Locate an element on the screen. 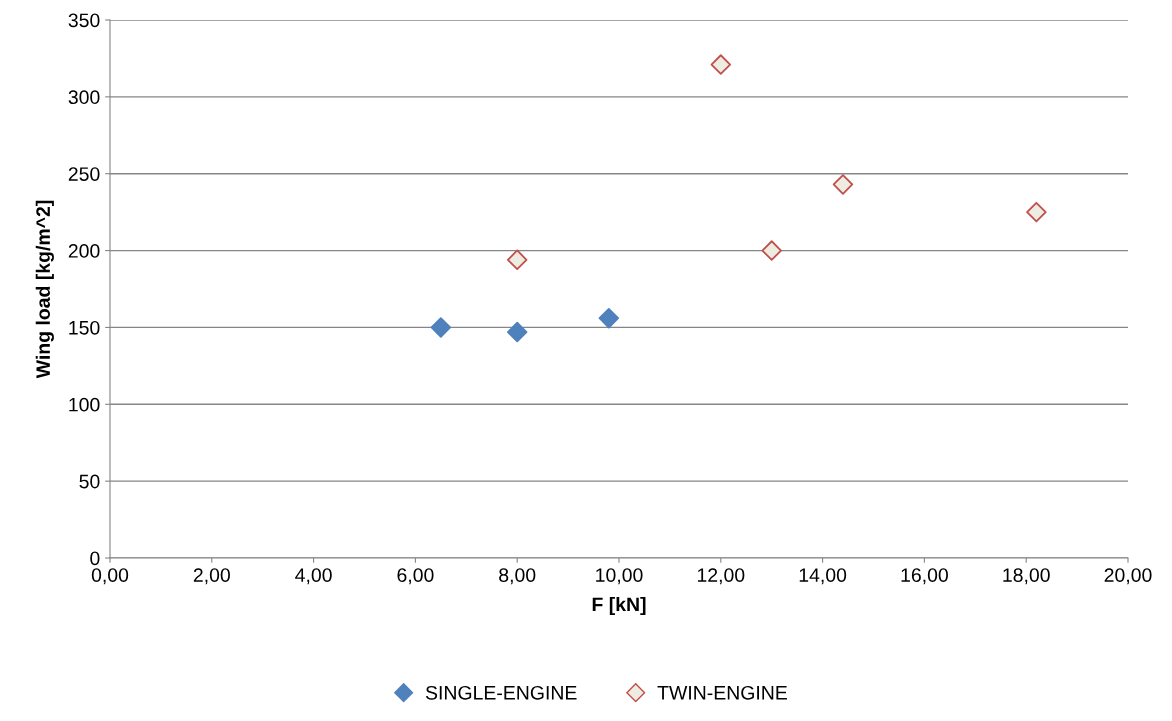 Image resolution: width=1172 pixels, height=721 pixels. x-tick-label: 8,00 is located at coordinates (517, 576).